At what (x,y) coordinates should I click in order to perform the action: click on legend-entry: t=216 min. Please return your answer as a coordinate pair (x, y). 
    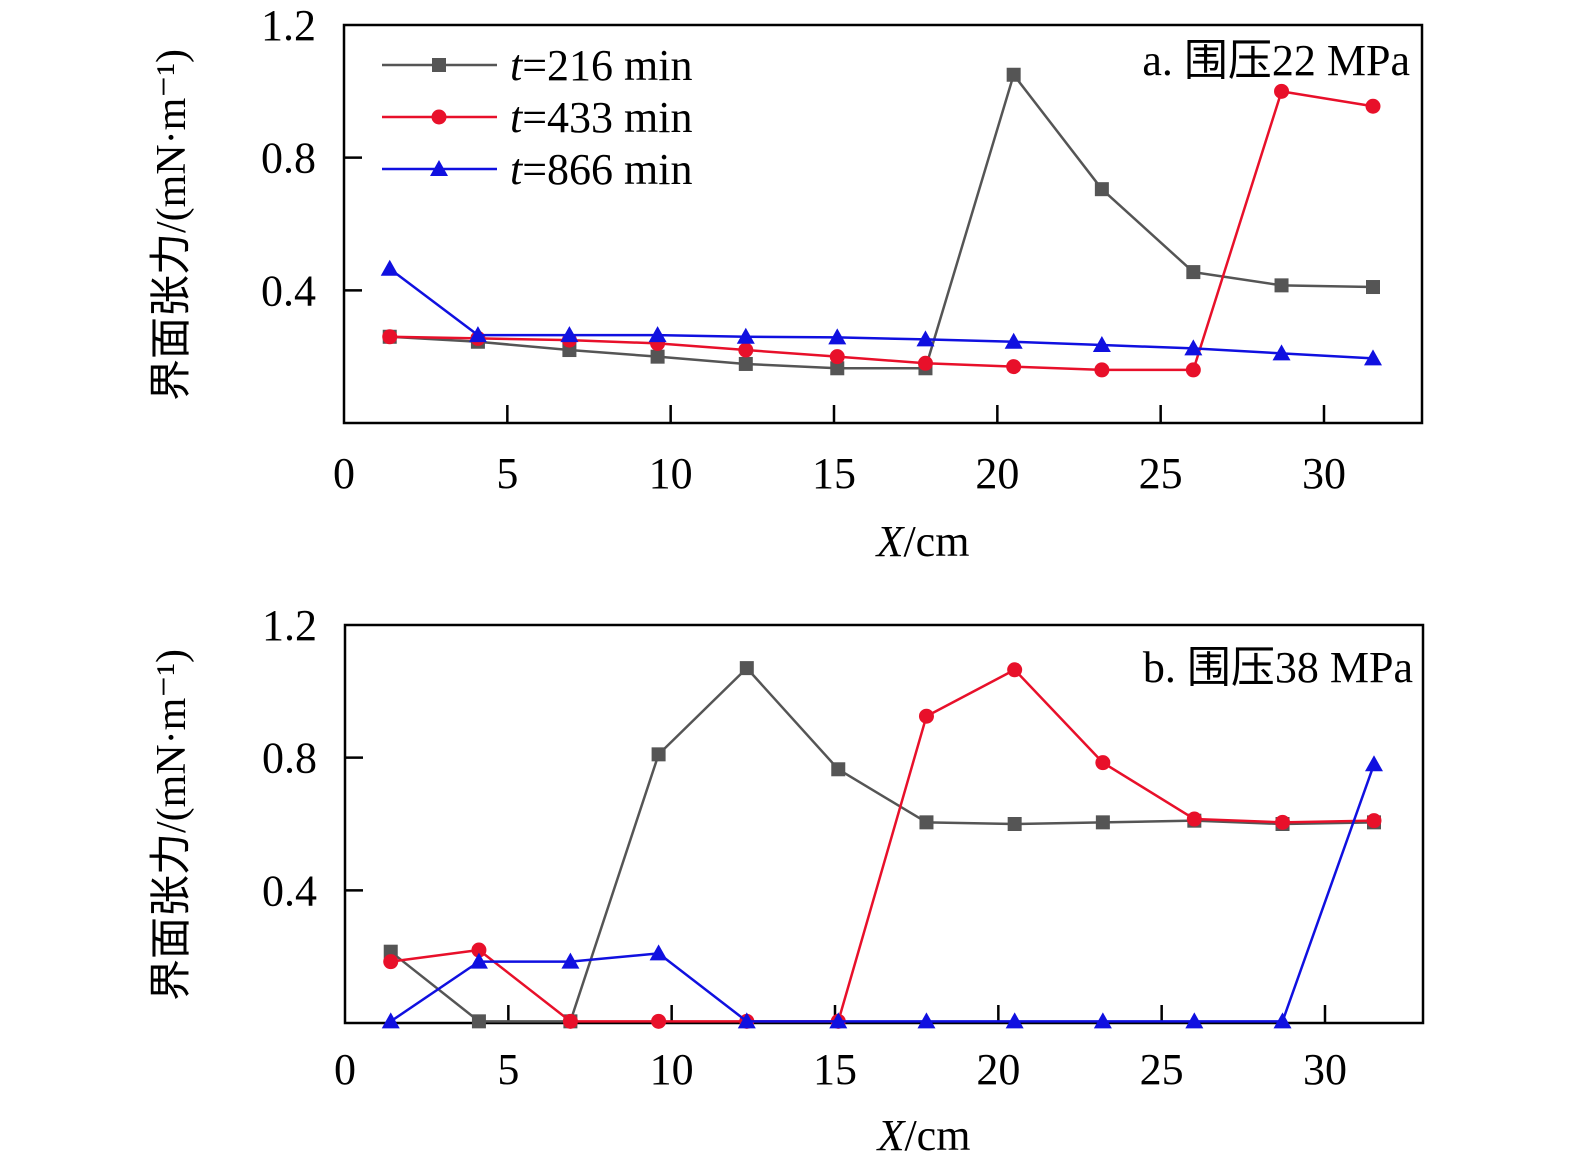
    Looking at the image, I should click on (601, 65).